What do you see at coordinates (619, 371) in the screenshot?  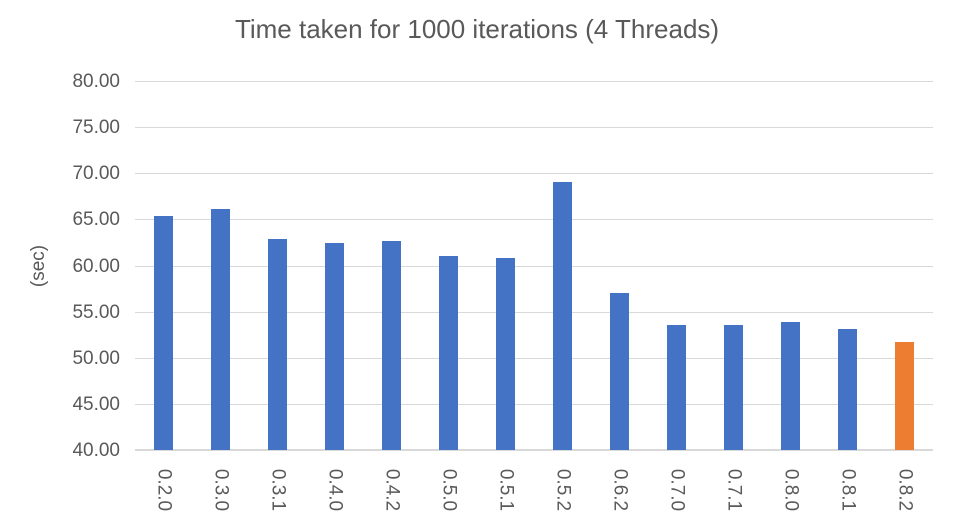 I see `bar-0.6.2` at bounding box center [619, 371].